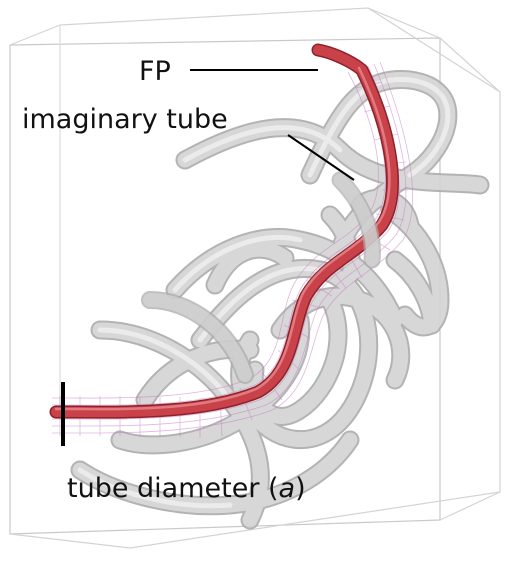 The height and width of the screenshot is (564, 526). What do you see at coordinates (125, 119) in the screenshot?
I see `imaginary-tube-label: imaginary tube` at bounding box center [125, 119].